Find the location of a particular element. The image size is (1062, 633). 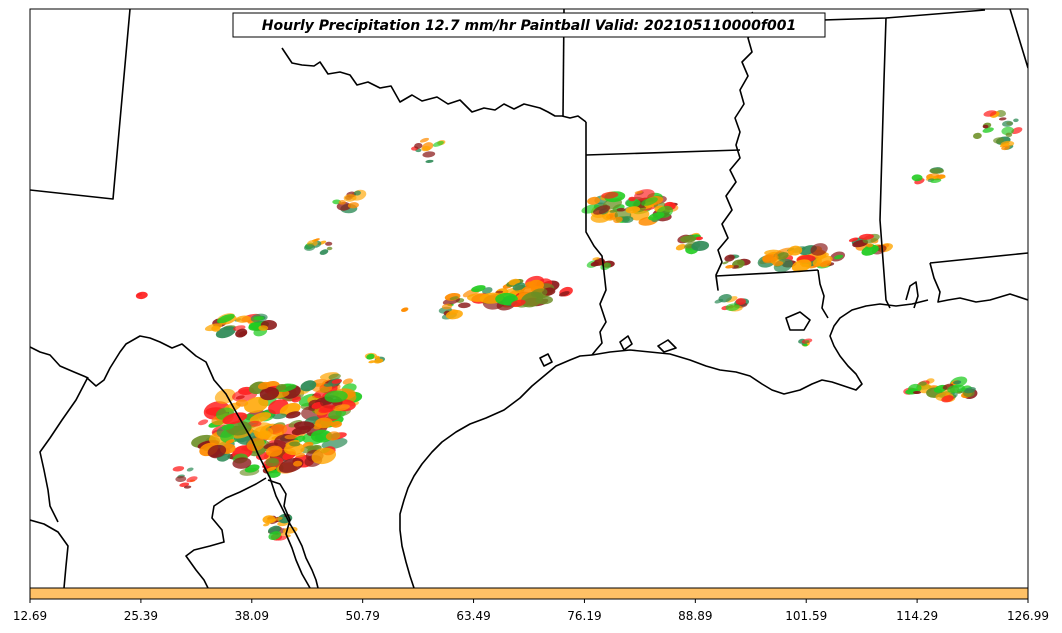

colorbar-tick-label: 76.19 is located at coordinates (584, 616).